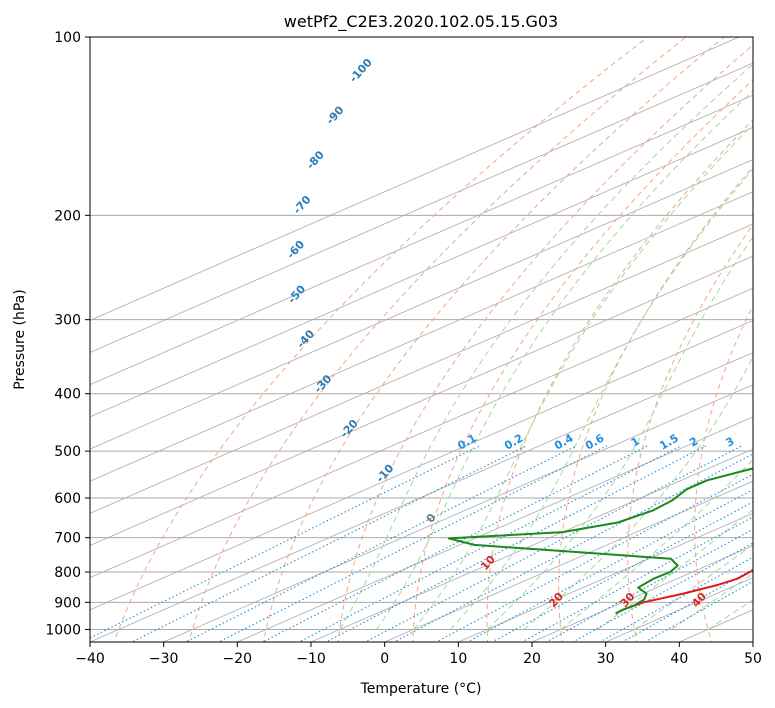 The width and height of the screenshot is (775, 708). I want to click on dry-adiabat-label: 10, so click(488, 563).